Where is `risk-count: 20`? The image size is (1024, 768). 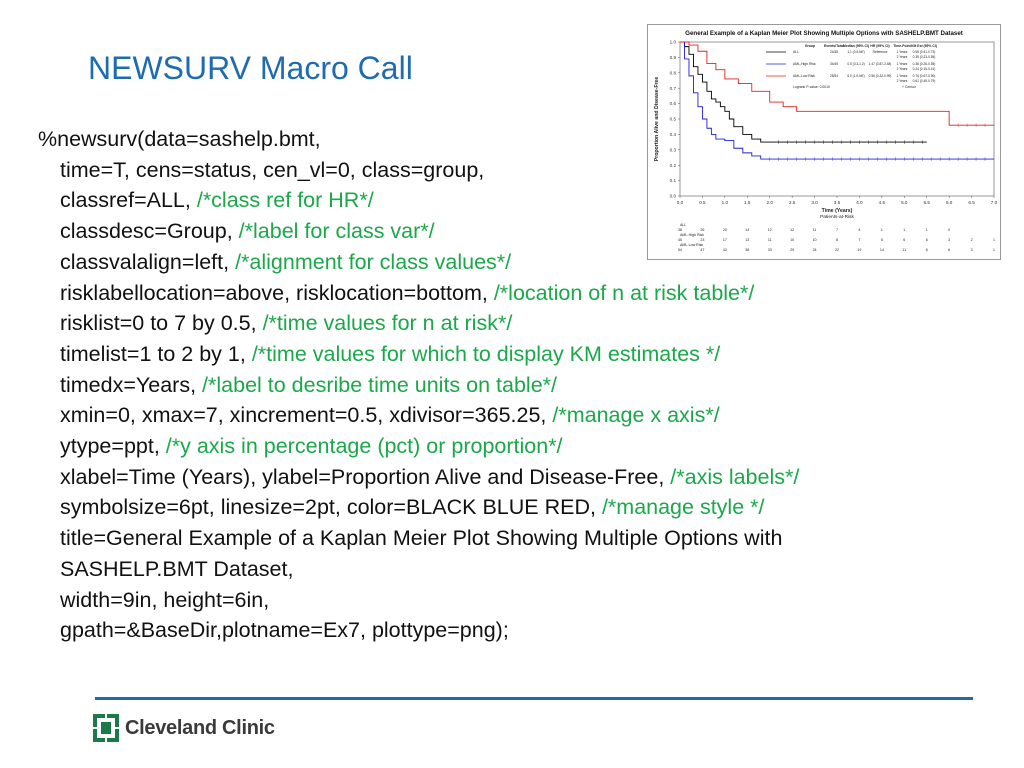 risk-count: 20 is located at coordinates (725, 230).